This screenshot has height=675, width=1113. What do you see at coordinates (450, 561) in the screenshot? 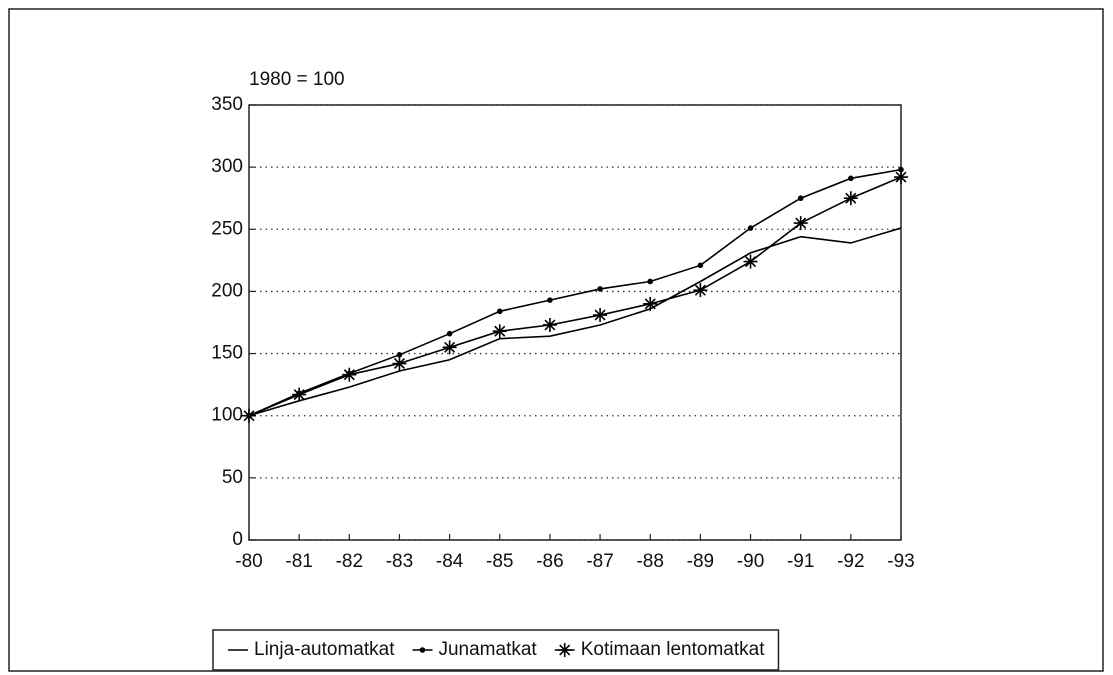
I see `x-tick-label: -84` at bounding box center [450, 561].